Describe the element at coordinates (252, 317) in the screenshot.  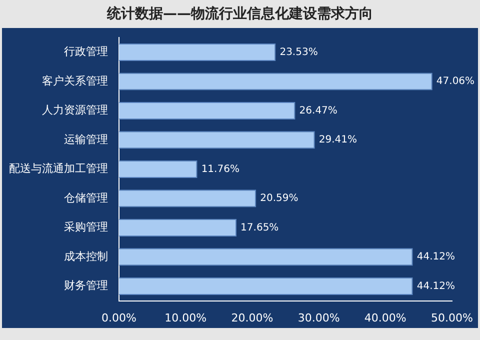
I see `x-tick-label: 20.00%` at that location.